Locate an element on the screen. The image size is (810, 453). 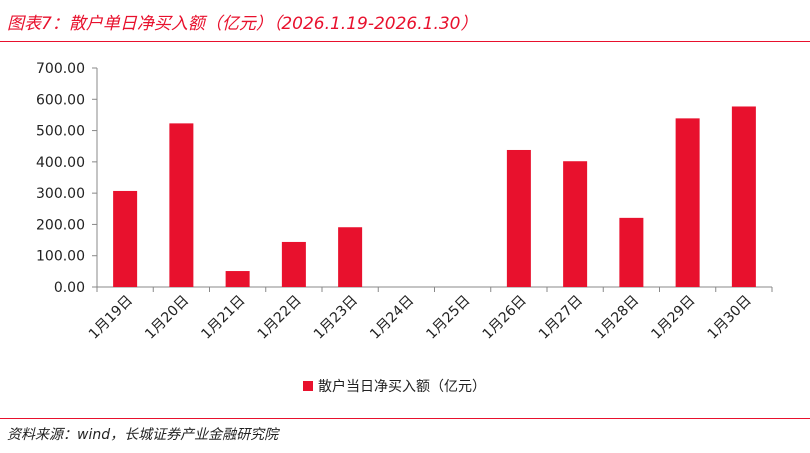
y-tick-label: 300.00 is located at coordinates (60, 194).